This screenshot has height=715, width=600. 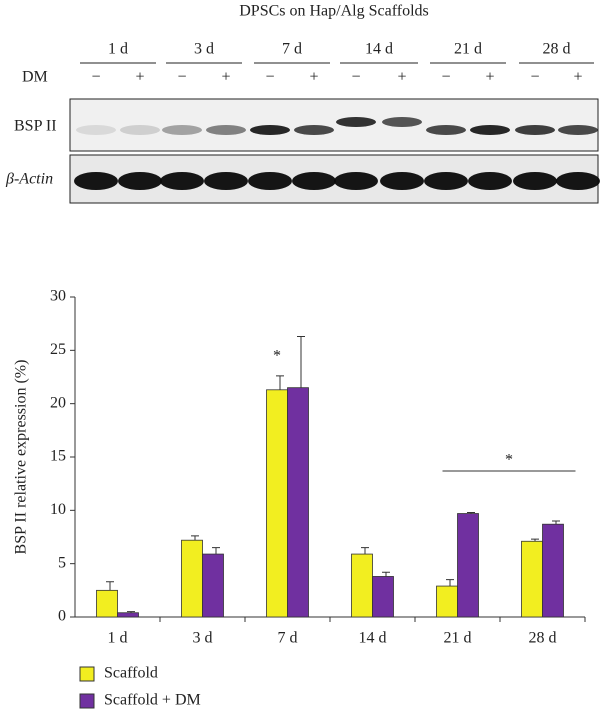 I want to click on blot-panel, so click(x=334, y=125).